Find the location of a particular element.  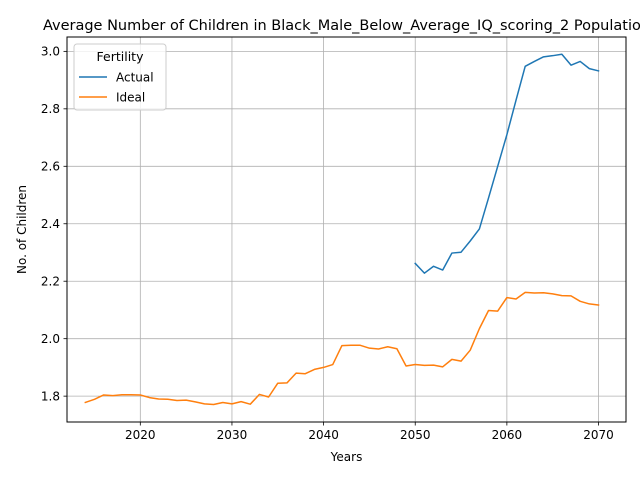

y-tick-label: 2.4 is located at coordinates (50, 224).